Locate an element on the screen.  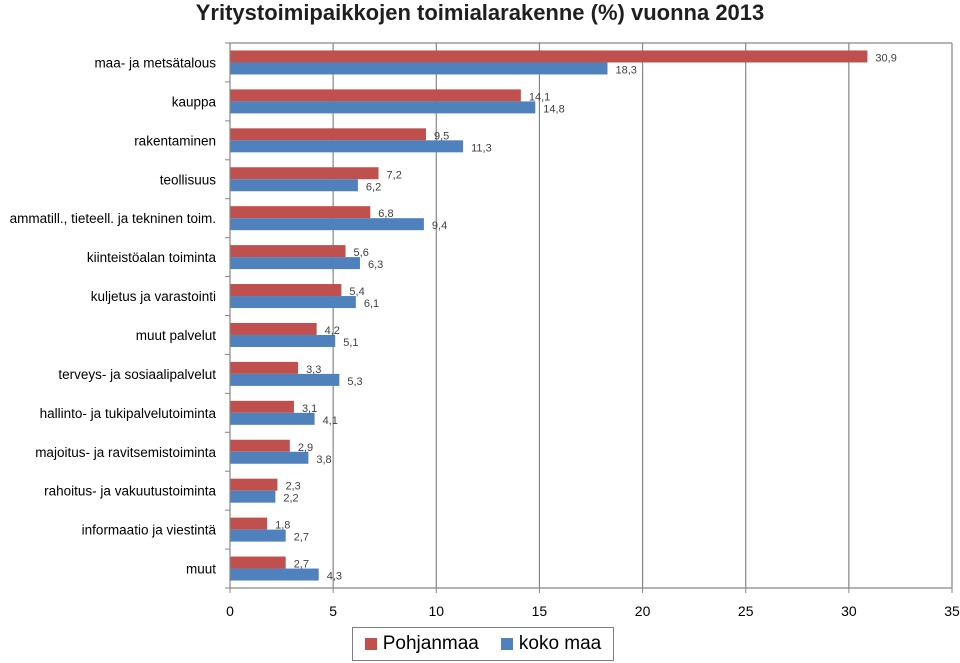
x-tick-label: 15 is located at coordinates (540, 611).